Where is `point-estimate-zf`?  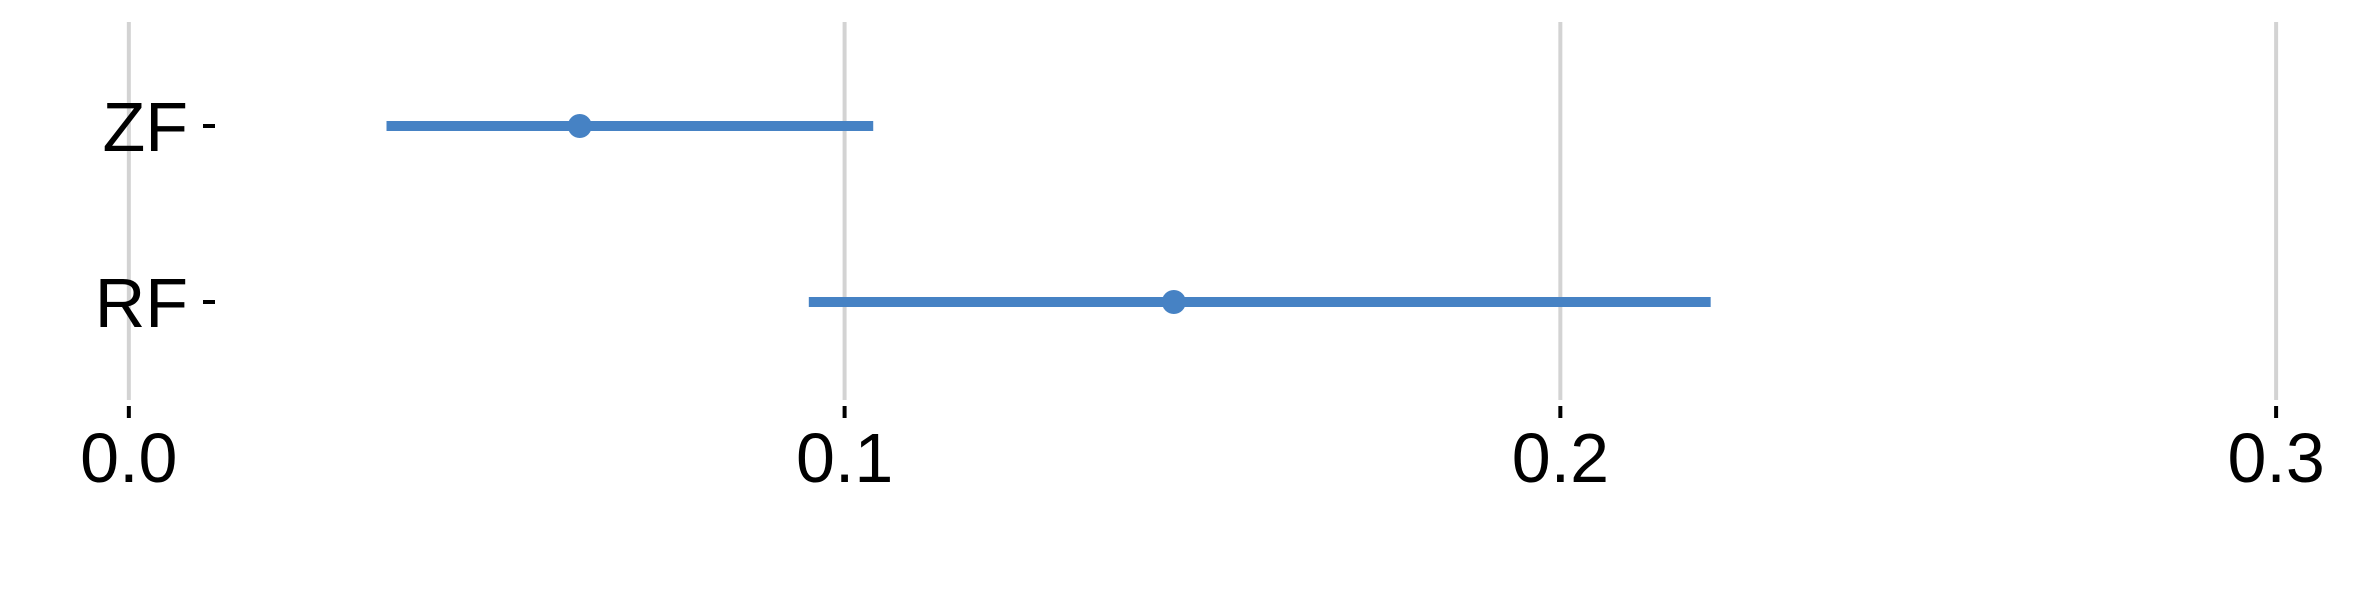
point-estimate-zf is located at coordinates (579, 126).